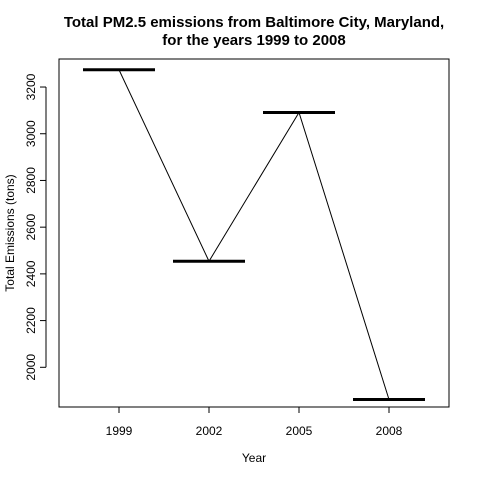 The width and height of the screenshot is (480, 480). Describe the element at coordinates (253, 40) in the screenshot. I see `chart-subtitle: for the years 1999 to 2008` at that location.